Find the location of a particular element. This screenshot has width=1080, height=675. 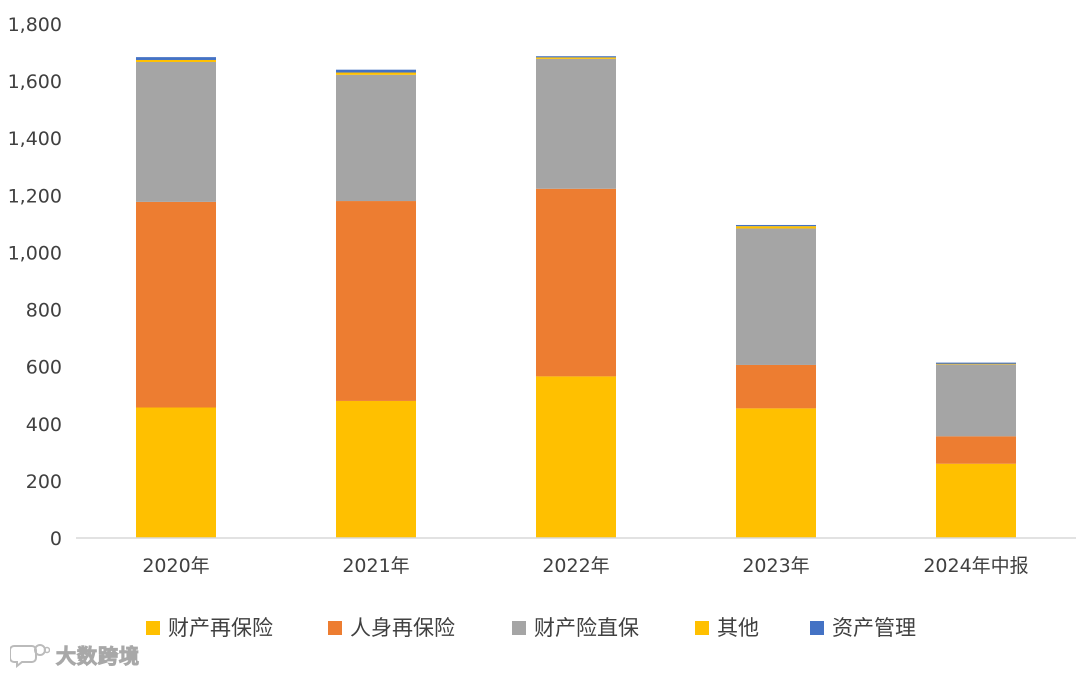

legend-item: 资产管理 is located at coordinates (863, 628).